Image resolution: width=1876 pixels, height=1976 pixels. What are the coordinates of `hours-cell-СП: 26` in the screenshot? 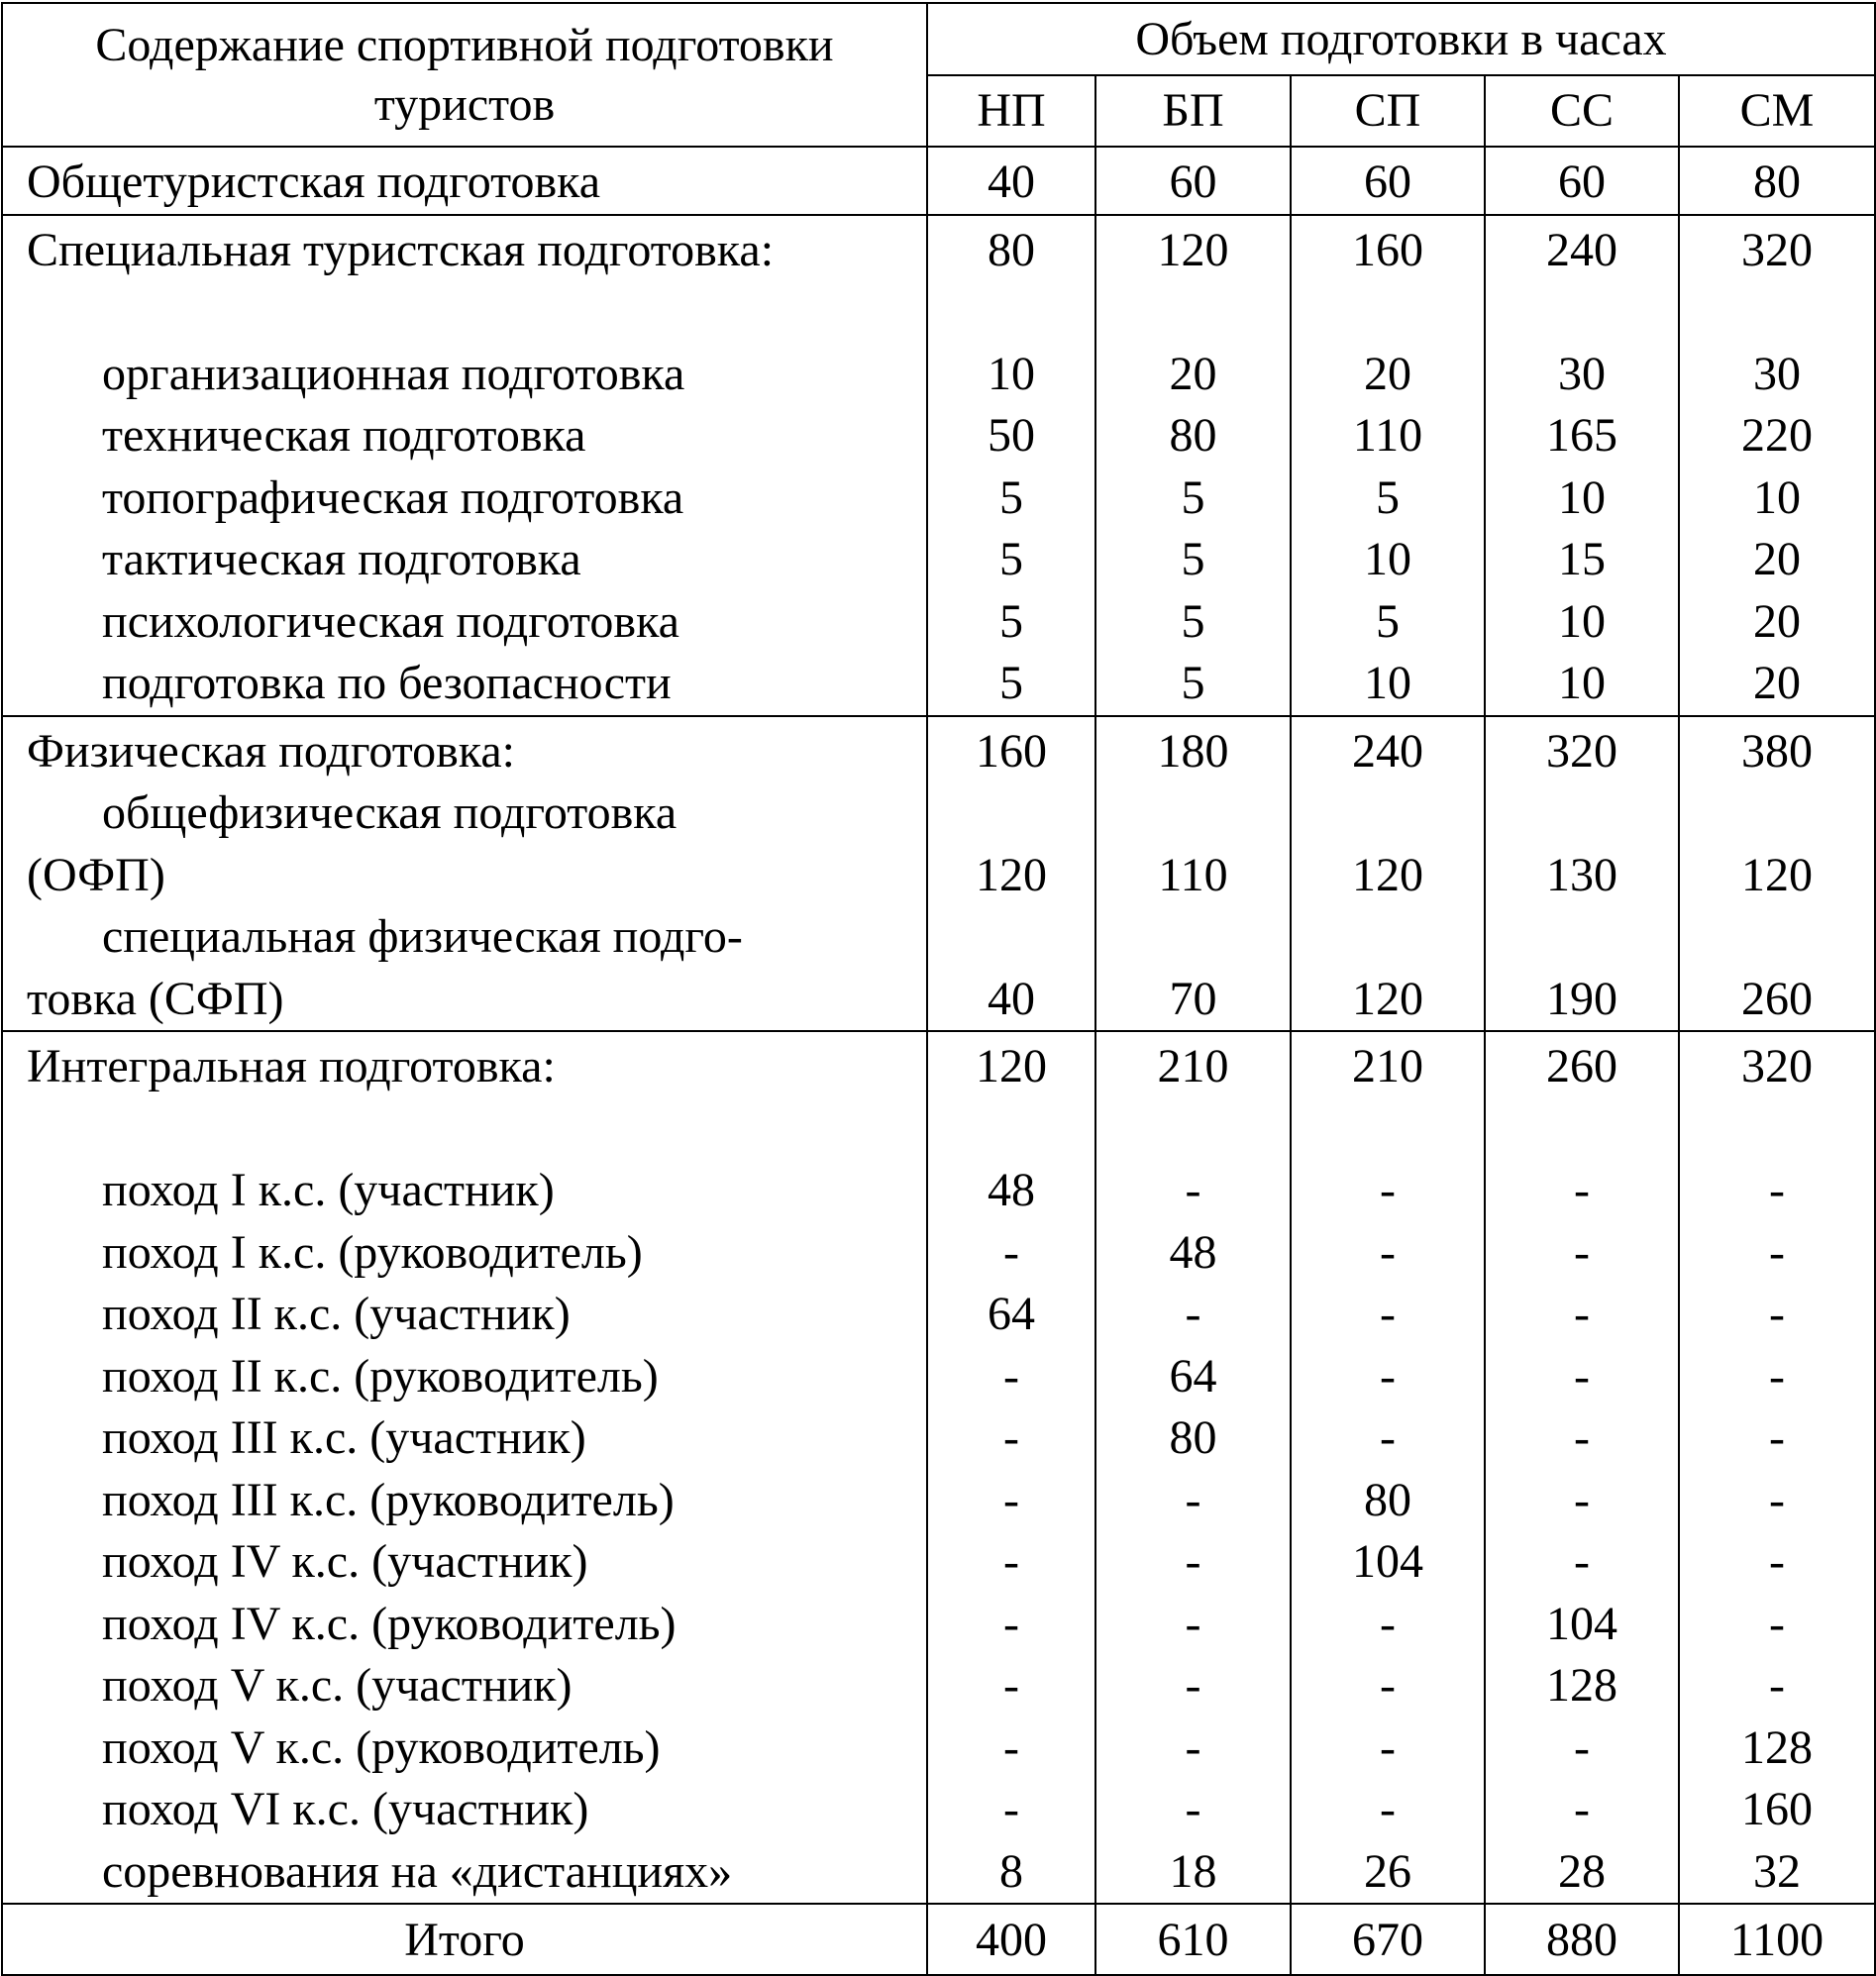 It's located at (1388, 1872).